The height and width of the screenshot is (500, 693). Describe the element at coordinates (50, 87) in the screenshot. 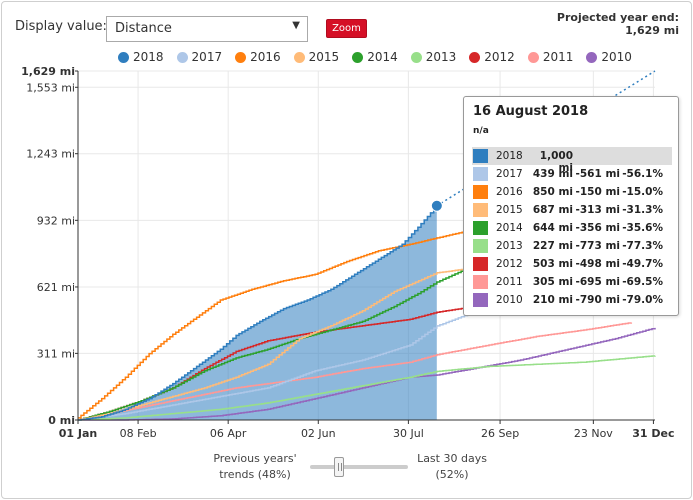

I see `y-tick-label: 1,553 mi` at that location.